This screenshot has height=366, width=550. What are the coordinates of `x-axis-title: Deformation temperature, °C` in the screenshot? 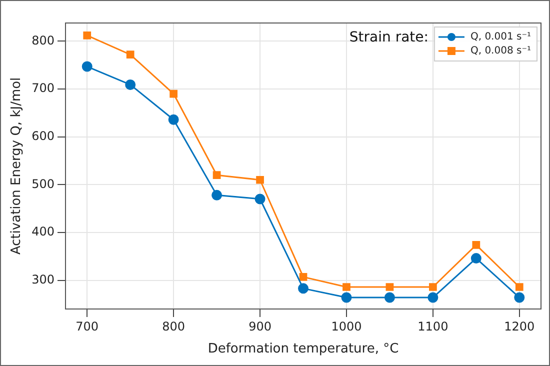 It's located at (303, 349).